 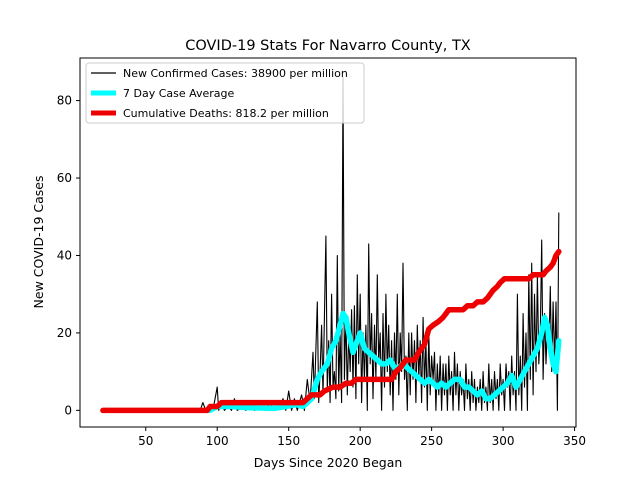 What do you see at coordinates (328, 46) in the screenshot?
I see `chart-title: COVID-19 Stats For Navarro County, TX` at bounding box center [328, 46].